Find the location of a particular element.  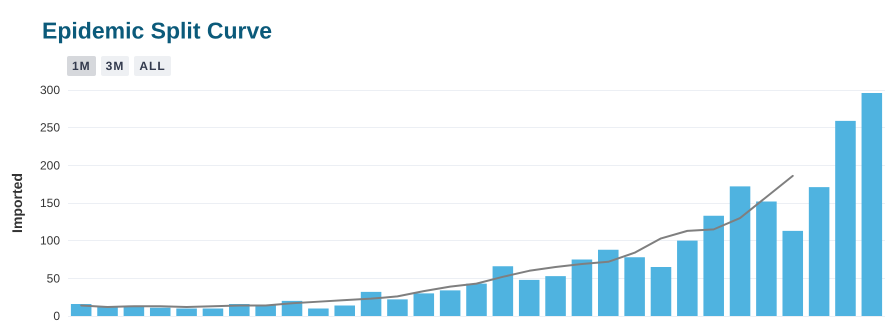

chart-title: Epidemic Split Curve is located at coordinates (157, 31).